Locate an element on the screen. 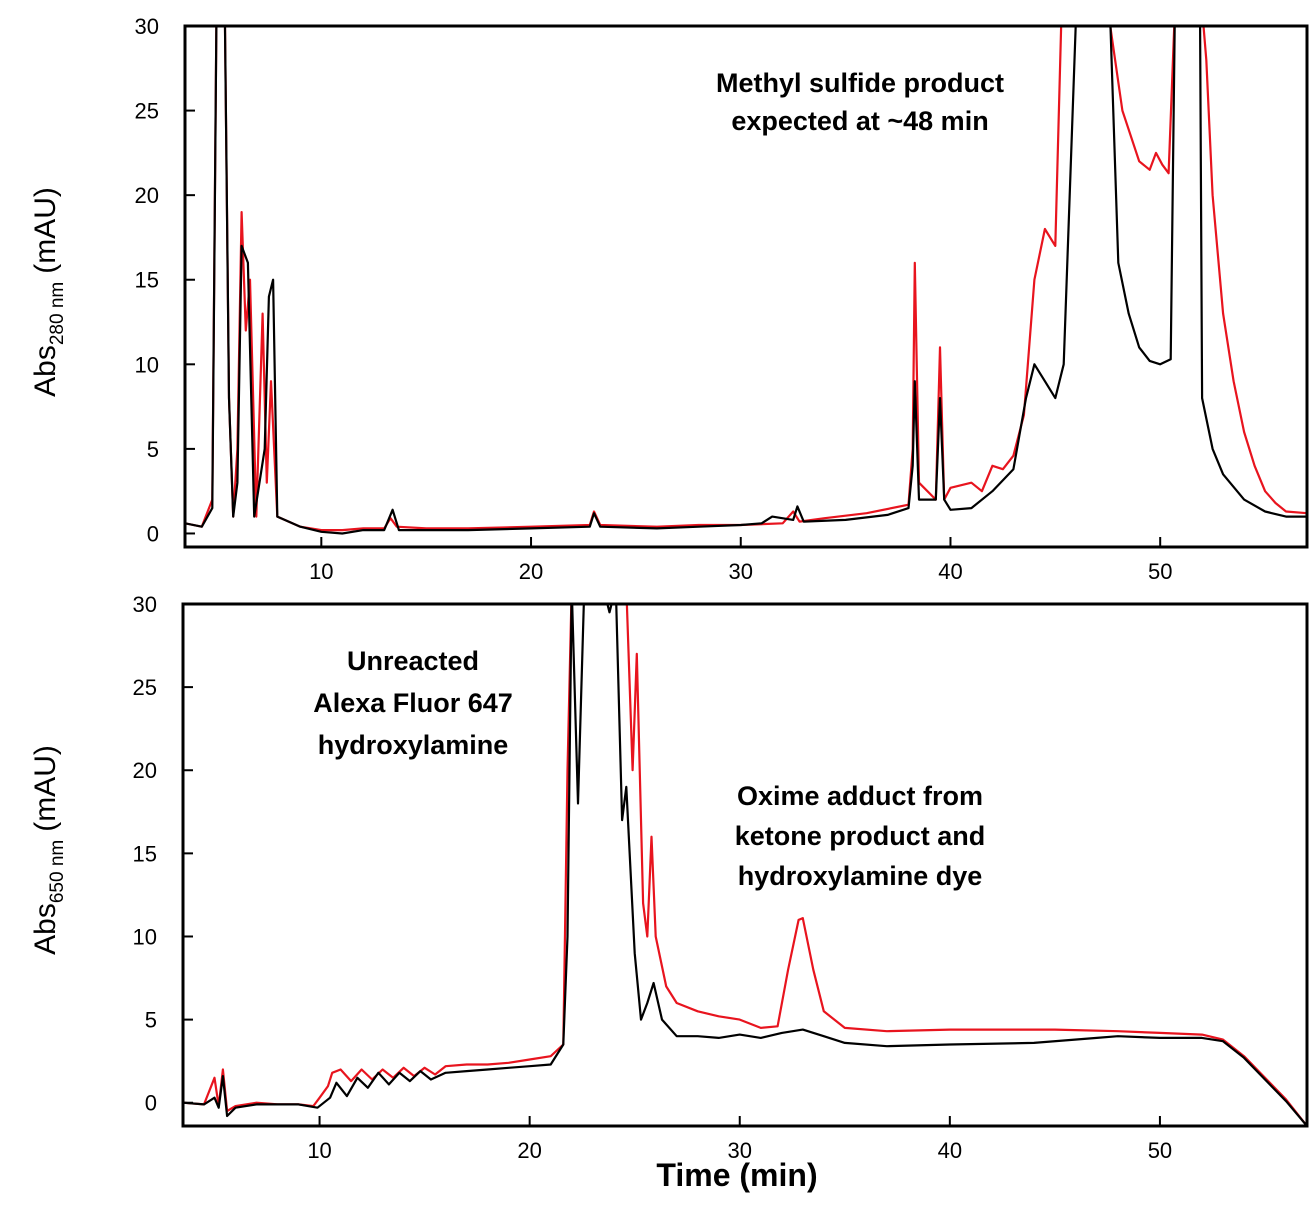 The width and height of the screenshot is (1309, 1205). top-x-tick-label: 40 is located at coordinates (950, 571).